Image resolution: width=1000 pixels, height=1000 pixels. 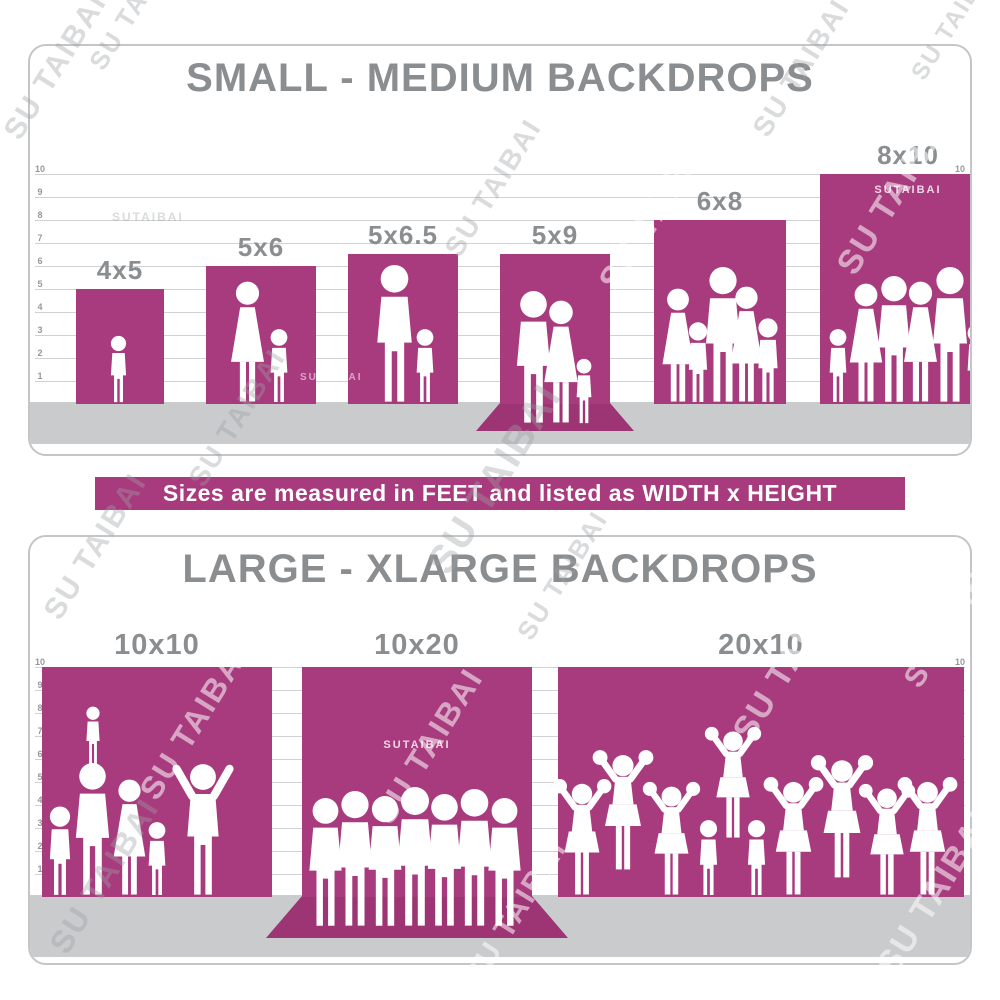 I want to click on backdrop-size-label: 6x8, so click(x=720, y=201).